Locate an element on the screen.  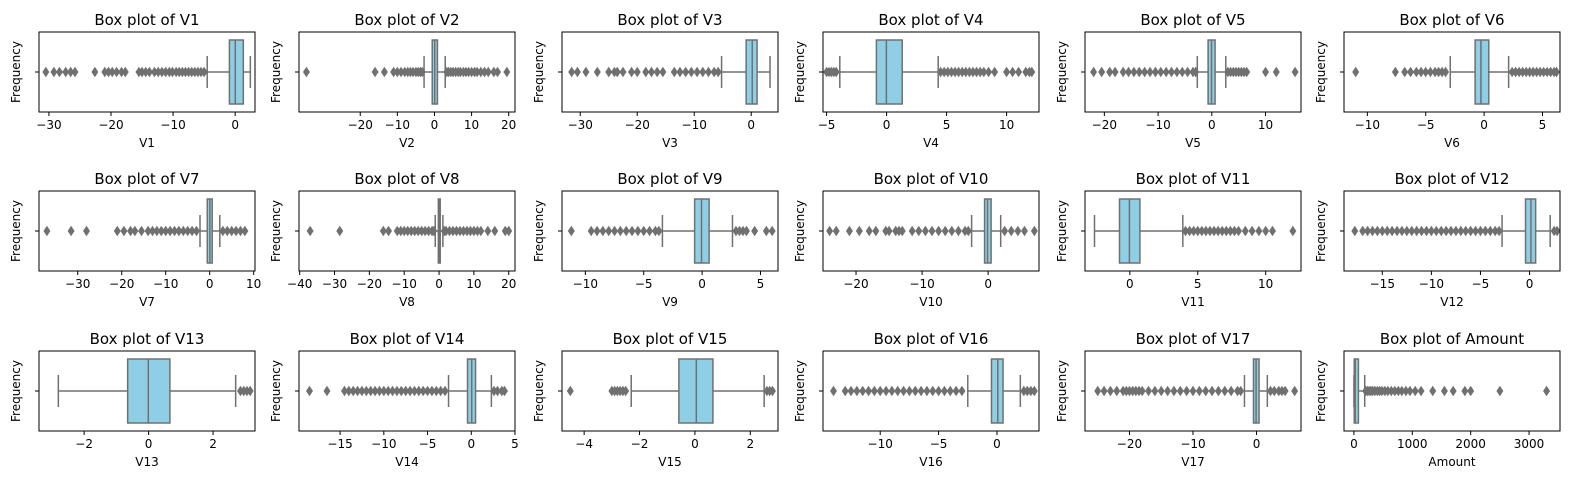
subplot-v10: Box plot of V10 −20 −10 0 V10 Frequency is located at coordinates (916, 239).